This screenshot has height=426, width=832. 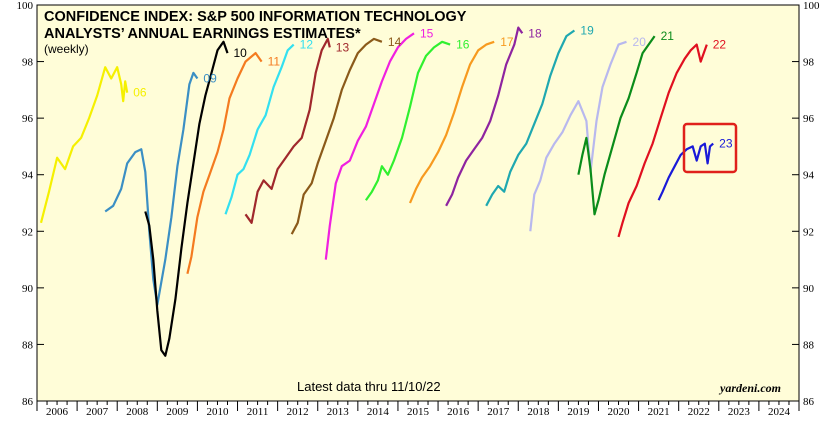 I want to click on y-tick-label-right: 100, so click(x=811, y=6).